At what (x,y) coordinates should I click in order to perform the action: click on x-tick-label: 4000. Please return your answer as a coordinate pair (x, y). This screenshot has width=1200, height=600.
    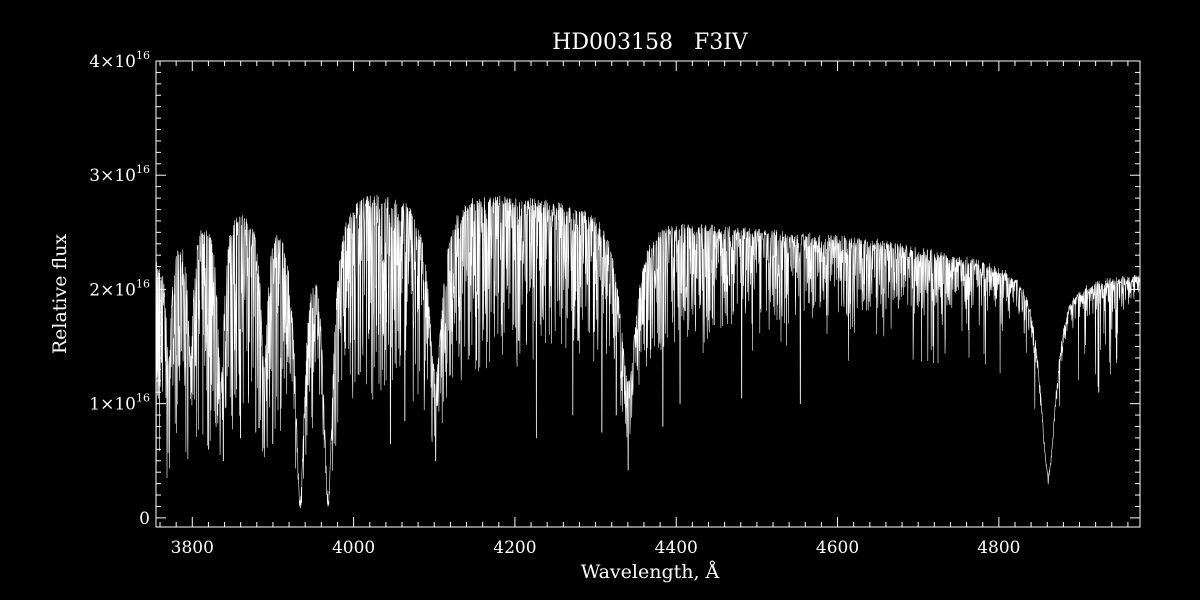
    Looking at the image, I should click on (353, 548).